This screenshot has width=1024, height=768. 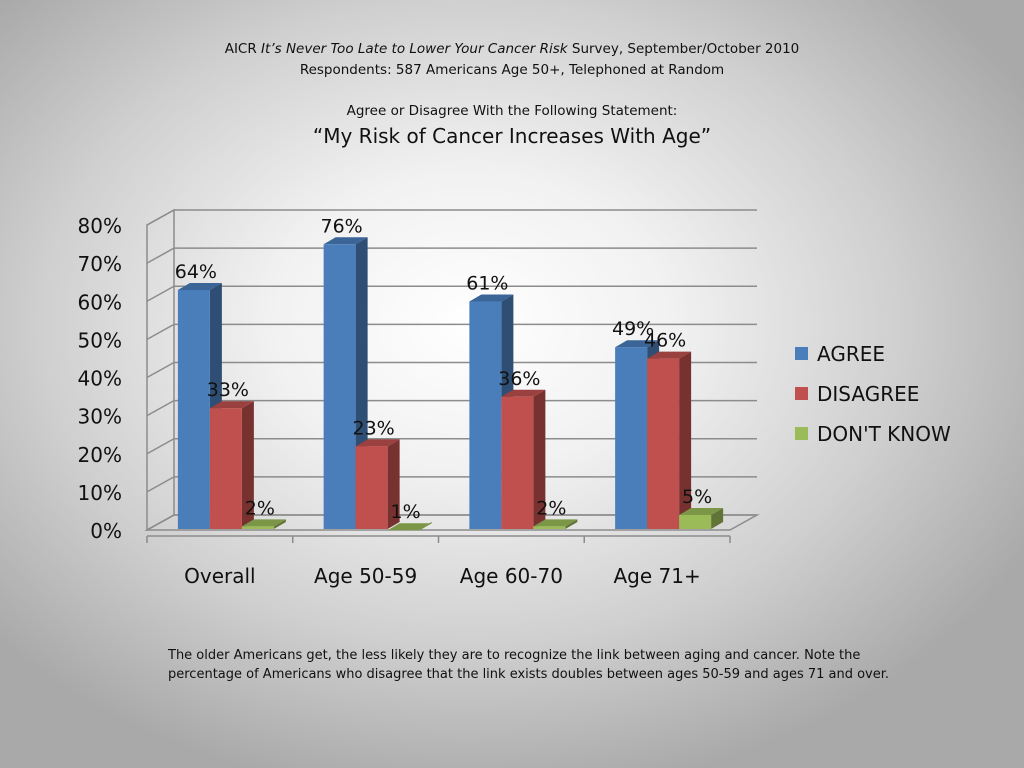 What do you see at coordinates (657, 576) in the screenshot?
I see `x-tick-label: Age 71+` at bounding box center [657, 576].